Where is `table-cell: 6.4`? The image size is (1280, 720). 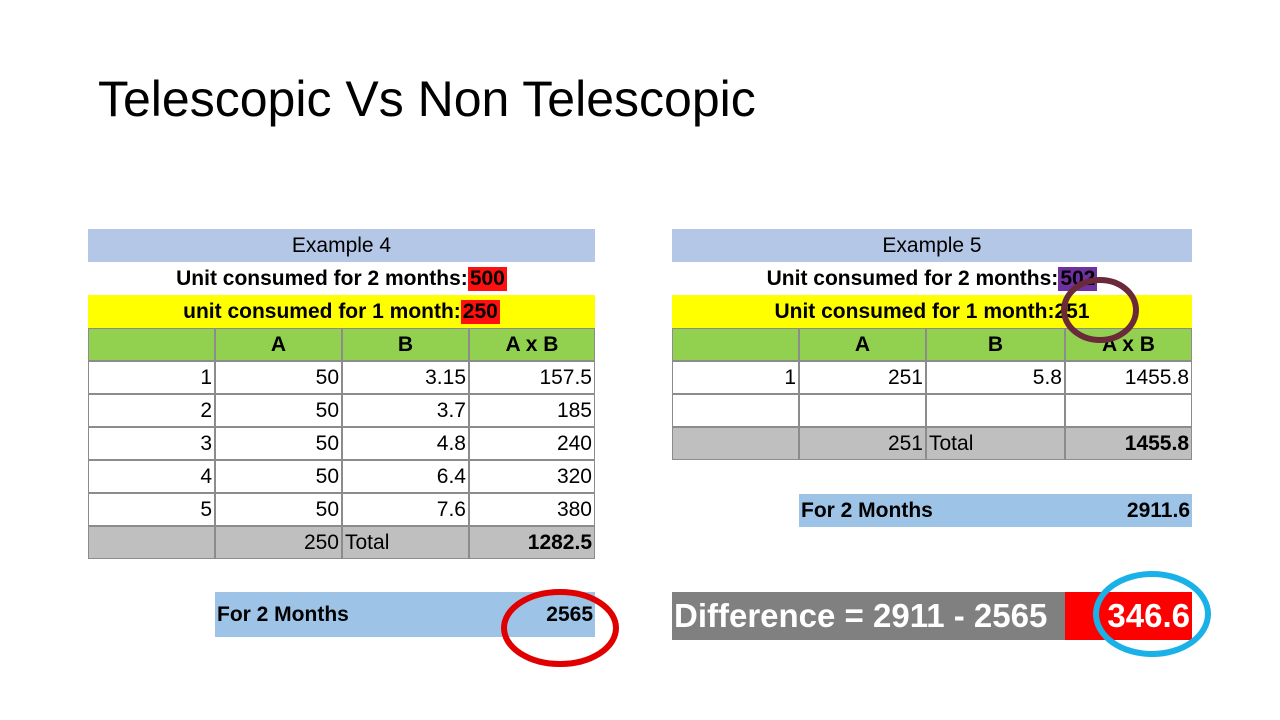 table-cell: 6.4 is located at coordinates (405, 476).